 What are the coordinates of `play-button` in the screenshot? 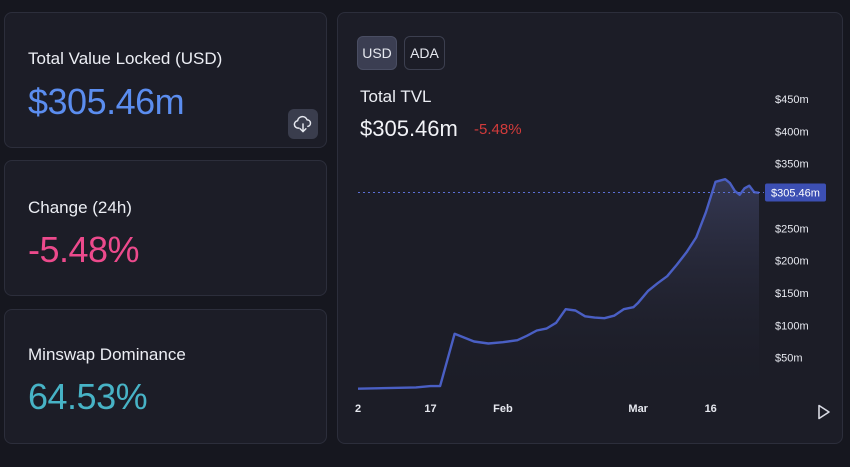 It's located at (824, 412).